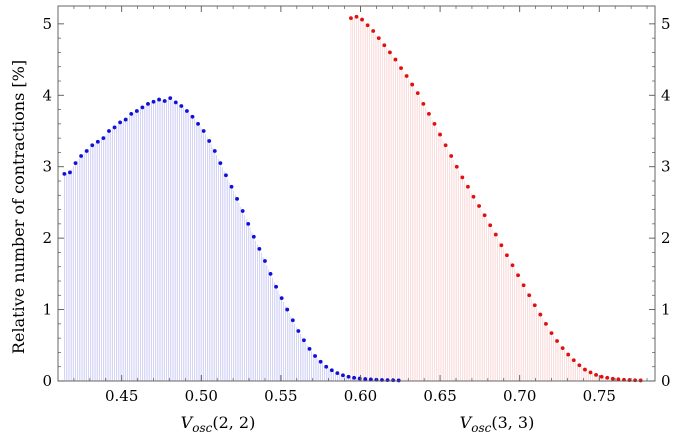 This screenshot has width=681, height=441. What do you see at coordinates (666, 310) in the screenshot?
I see `y-tick-label-right: 1` at bounding box center [666, 310].